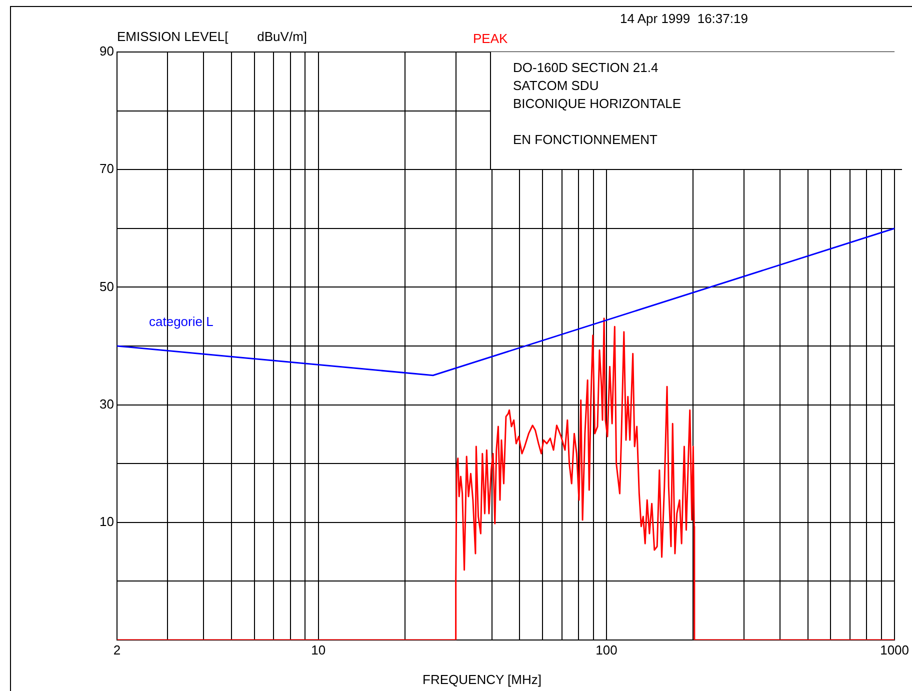  Describe the element at coordinates (586, 68) in the screenshot. I see `annotation: DO-160D SECTION 21.4` at that location.